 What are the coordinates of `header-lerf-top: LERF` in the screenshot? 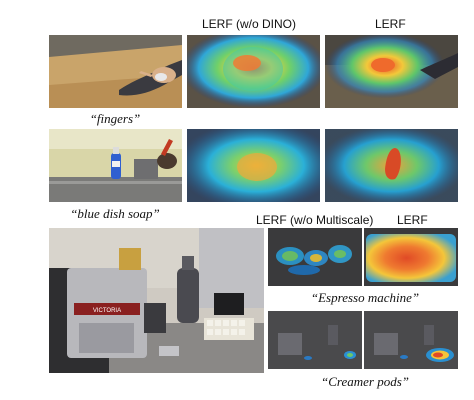 It's located at (390, 24).